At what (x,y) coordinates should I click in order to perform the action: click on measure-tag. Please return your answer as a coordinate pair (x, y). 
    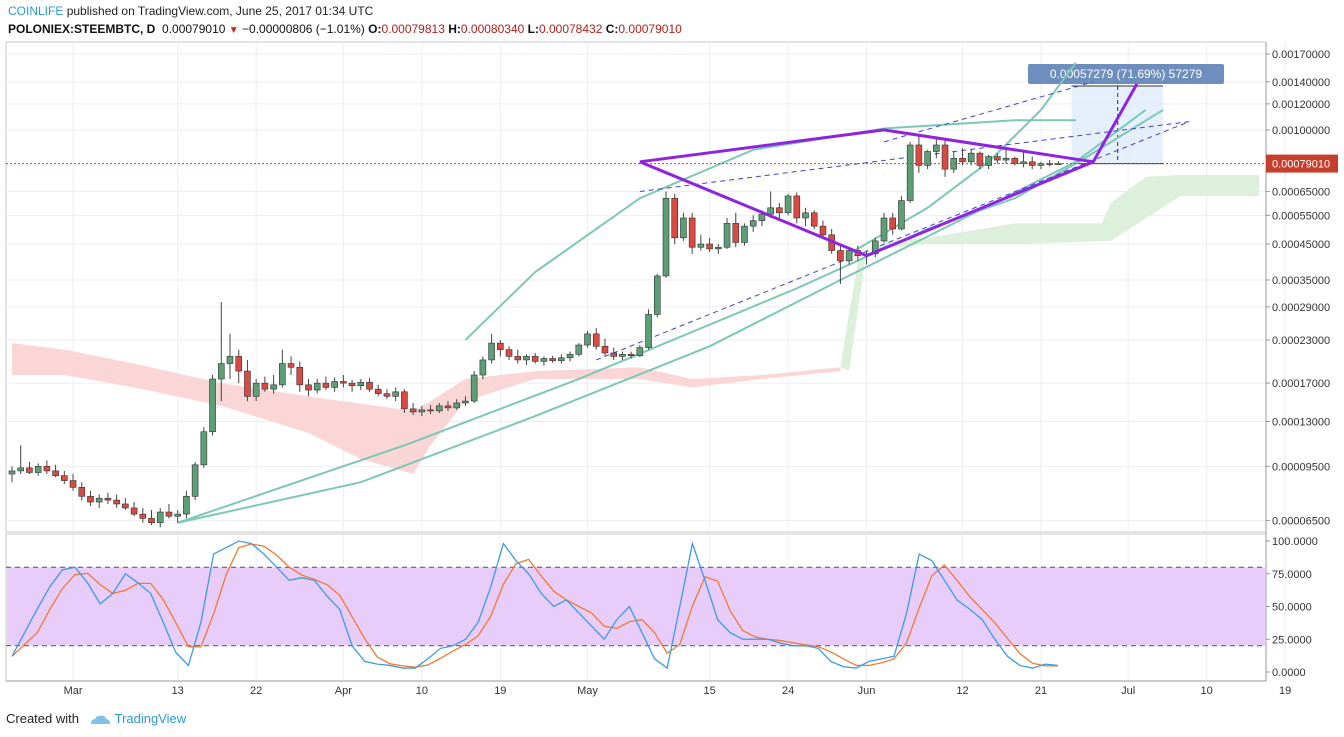
    Looking at the image, I should click on (1126, 74).